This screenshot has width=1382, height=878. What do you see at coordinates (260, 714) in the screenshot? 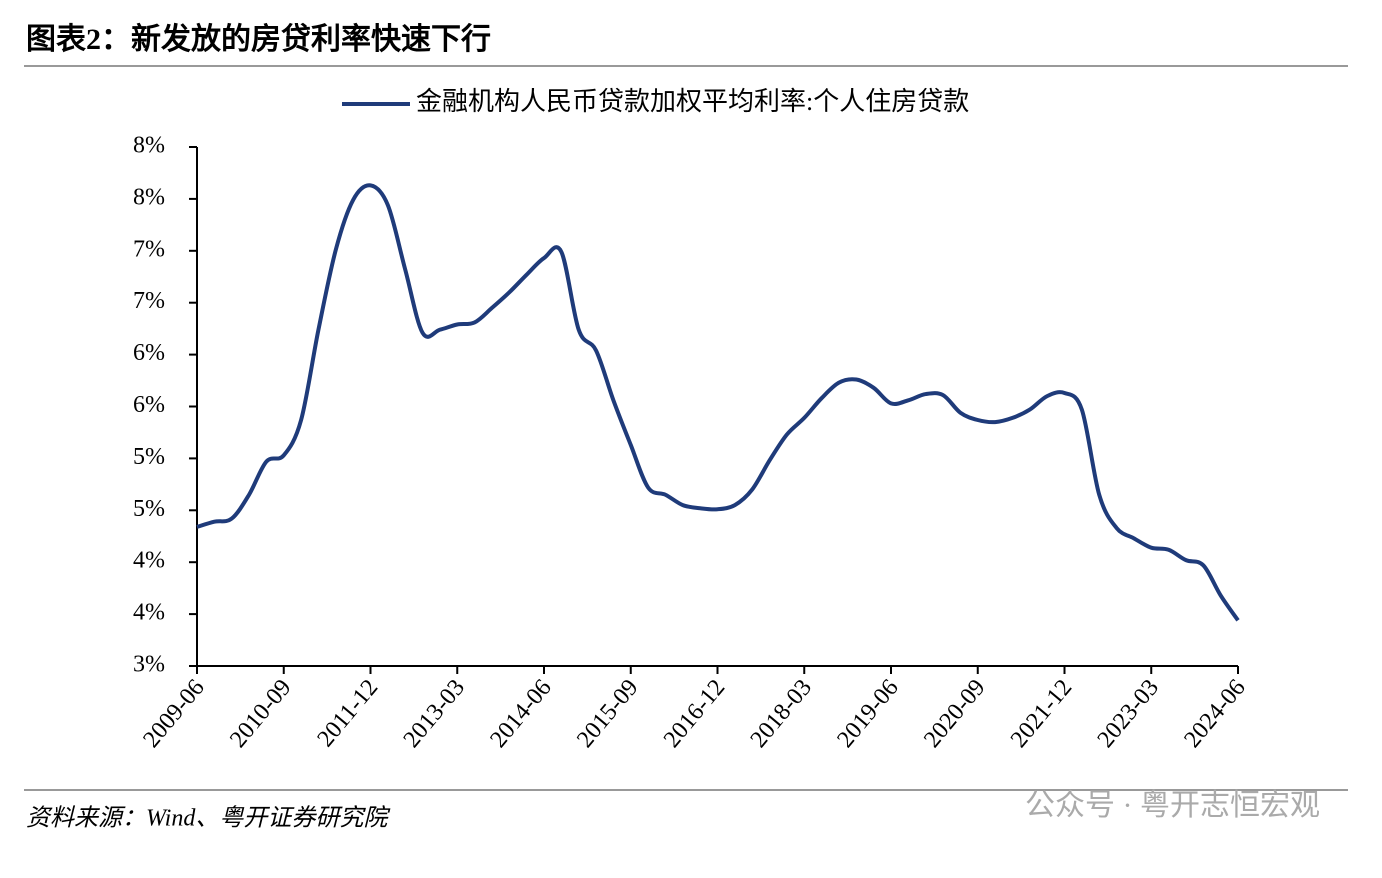
I see `x-tick-label: 2010-09` at bounding box center [260, 714].